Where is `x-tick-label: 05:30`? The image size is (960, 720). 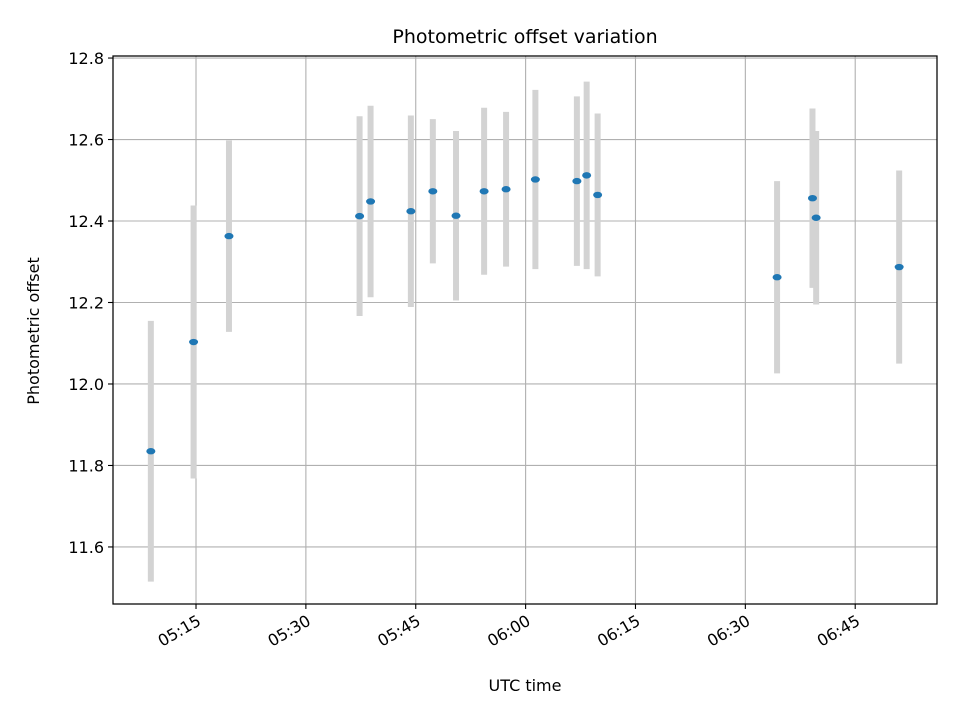
x-tick-label: 05:30 is located at coordinates (288, 631).